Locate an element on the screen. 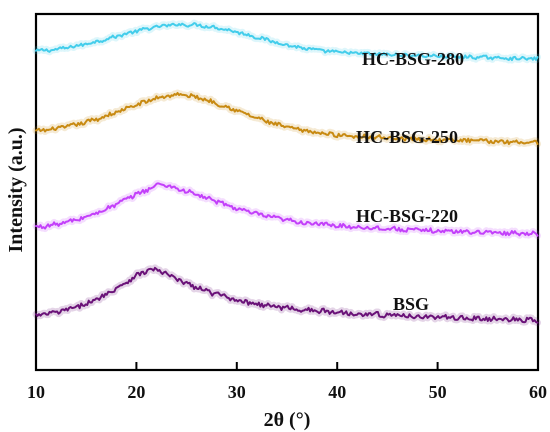  series-label-bsg: BSG is located at coordinates (411, 304).